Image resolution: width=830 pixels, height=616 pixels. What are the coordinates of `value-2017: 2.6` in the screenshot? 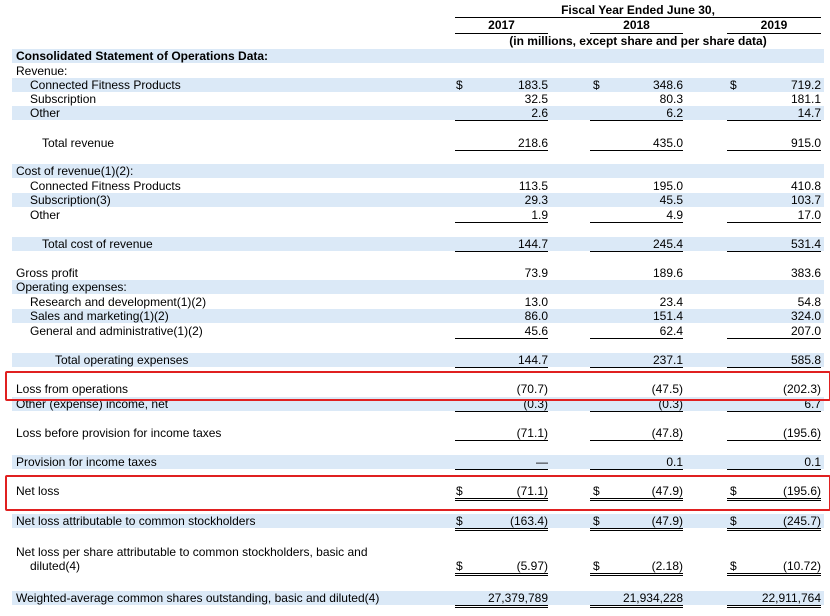 It's located at (501, 113).